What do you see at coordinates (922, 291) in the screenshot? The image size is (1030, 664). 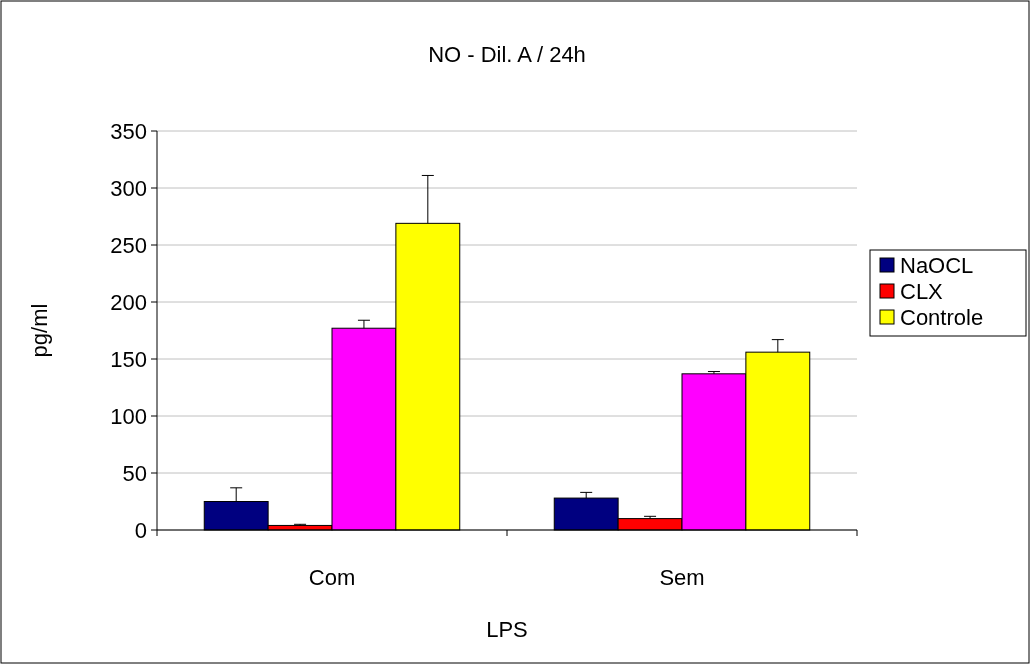 I see `legend-label: CLX` at bounding box center [922, 291].